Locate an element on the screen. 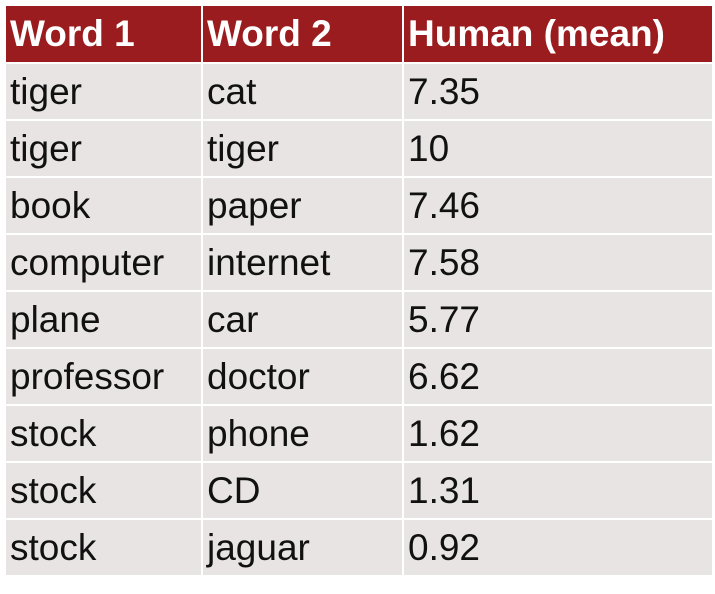 The height and width of the screenshot is (594, 715). word-1-cell: computer is located at coordinates (103, 262).